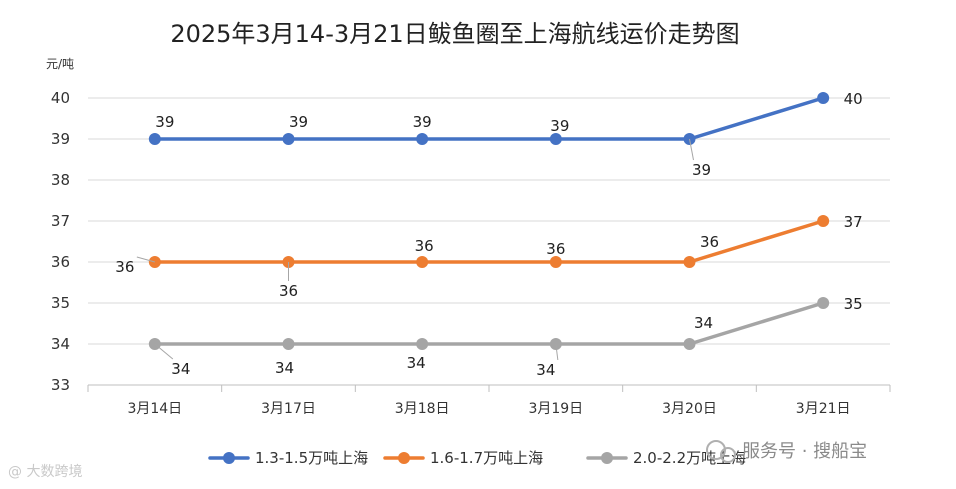 This screenshot has width=956, height=489. Describe the element at coordinates (853, 222) in the screenshot. I see `data-label: 37` at that location.